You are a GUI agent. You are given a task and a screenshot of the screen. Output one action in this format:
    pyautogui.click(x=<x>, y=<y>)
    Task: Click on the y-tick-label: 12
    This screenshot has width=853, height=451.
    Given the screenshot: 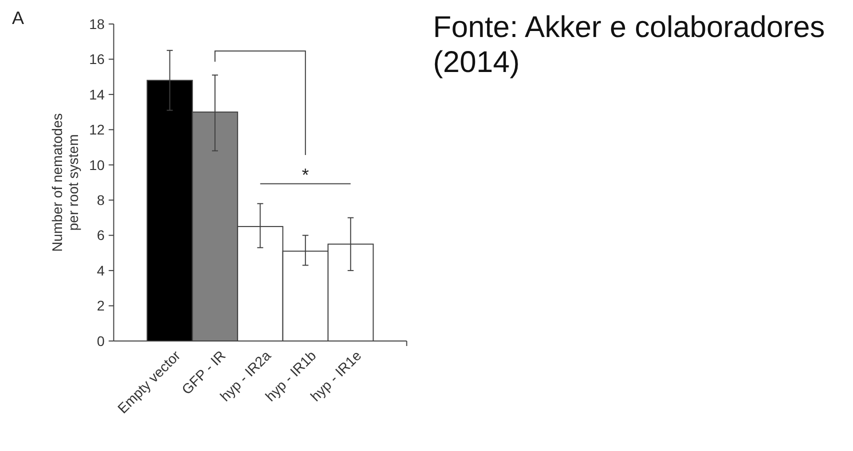 What is the action you would take?
    pyautogui.click(x=97, y=130)
    